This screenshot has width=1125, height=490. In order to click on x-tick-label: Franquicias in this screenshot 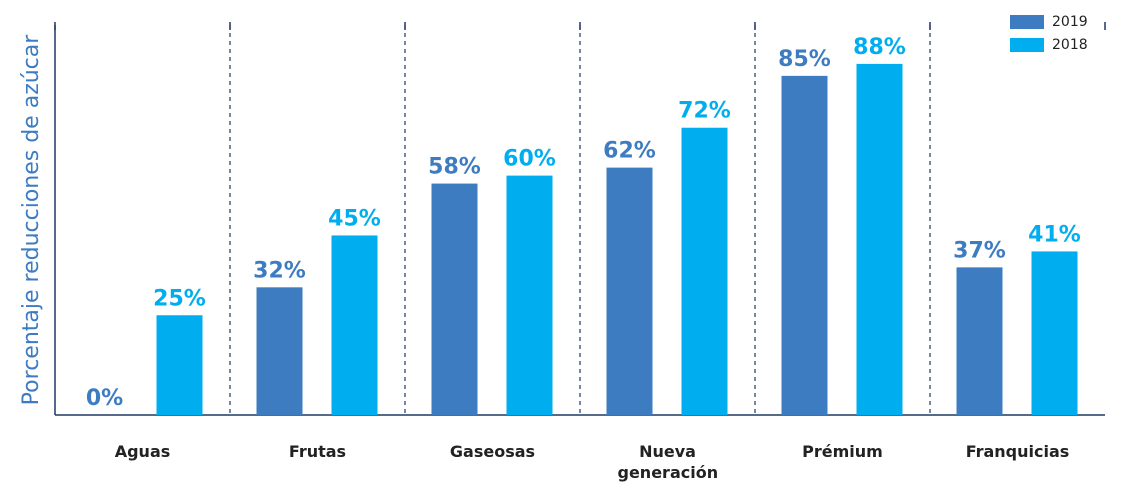, I will do `click(1017, 451)`.